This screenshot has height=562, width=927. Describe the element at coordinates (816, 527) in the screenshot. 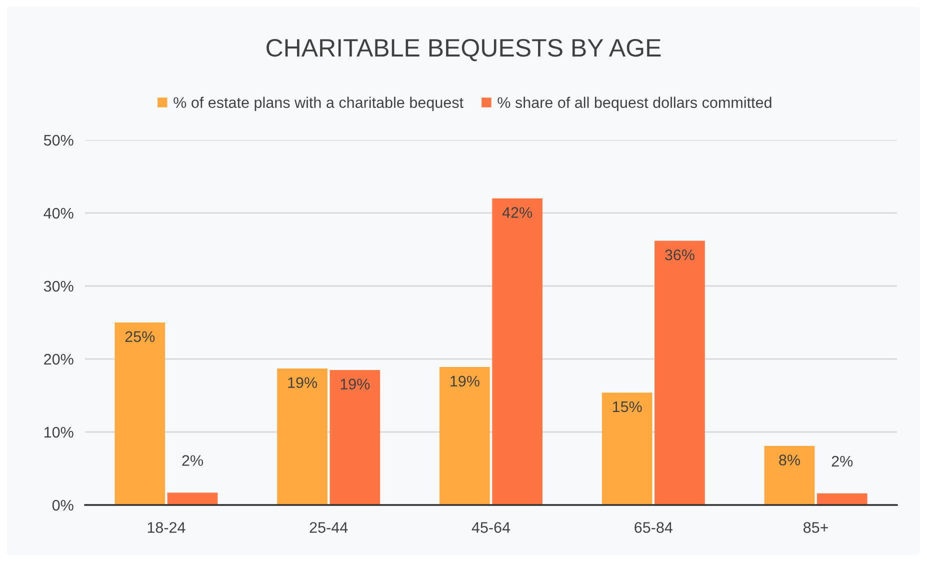

I see `x-tick-label: 85+` at that location.